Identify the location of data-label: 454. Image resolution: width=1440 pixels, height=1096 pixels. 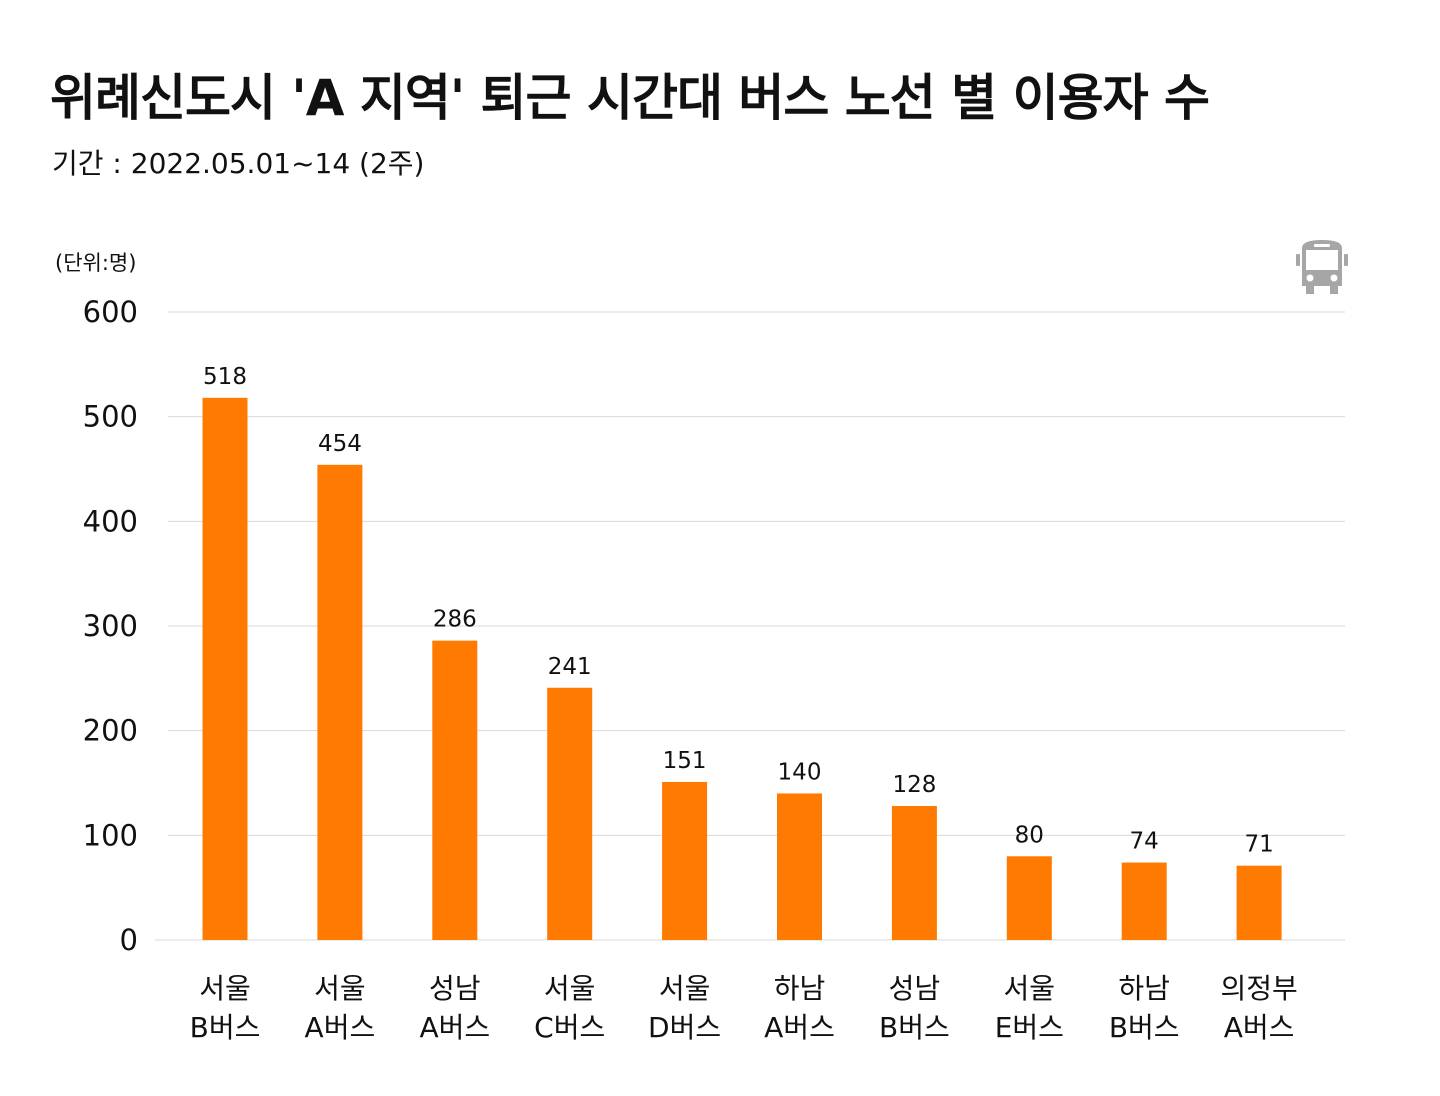
(340, 444).